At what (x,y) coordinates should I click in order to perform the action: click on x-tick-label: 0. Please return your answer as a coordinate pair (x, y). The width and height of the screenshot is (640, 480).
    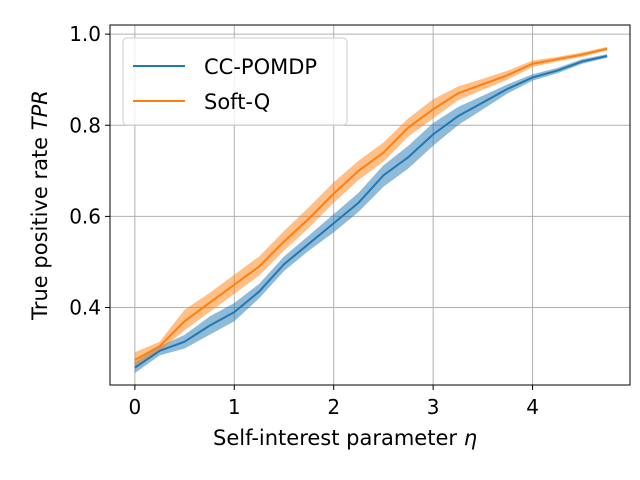
    Looking at the image, I should click on (134, 407).